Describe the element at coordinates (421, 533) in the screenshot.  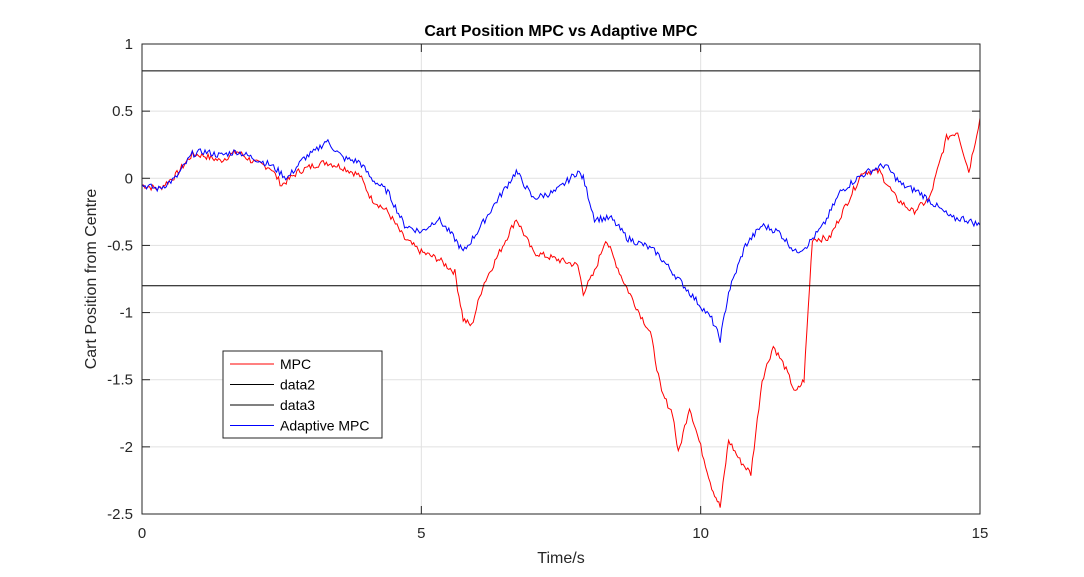
I see `x-tick-label: 5` at that location.